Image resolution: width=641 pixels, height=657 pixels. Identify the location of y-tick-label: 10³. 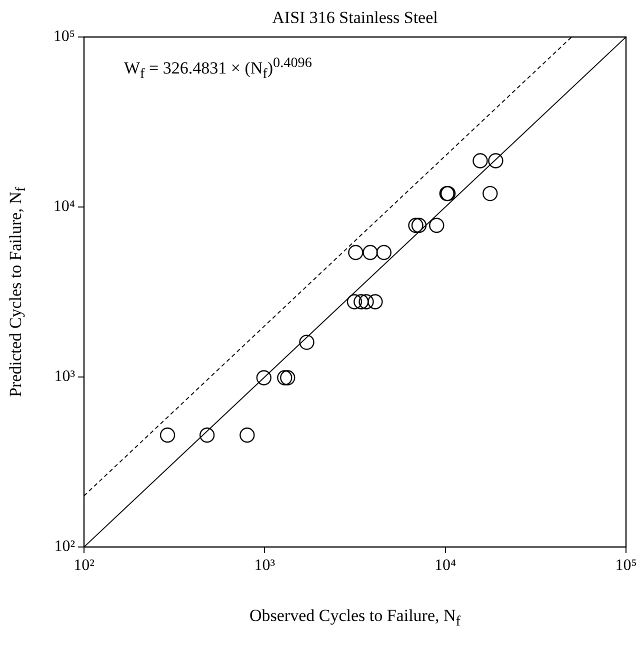
(65, 377).